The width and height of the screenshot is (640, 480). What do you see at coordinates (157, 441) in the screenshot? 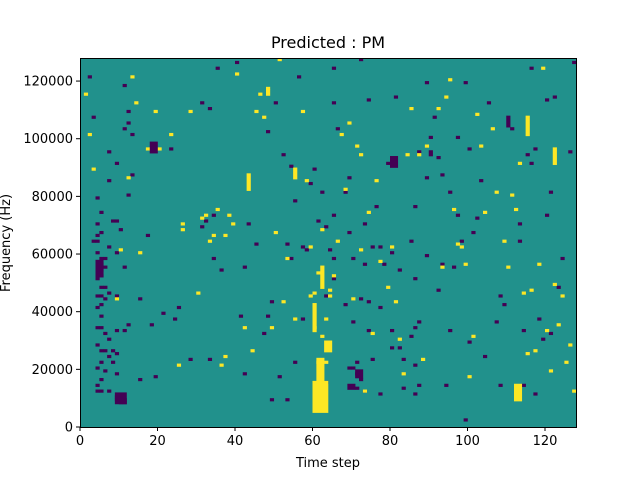
I see `x-tick-label: 20` at bounding box center [157, 441].